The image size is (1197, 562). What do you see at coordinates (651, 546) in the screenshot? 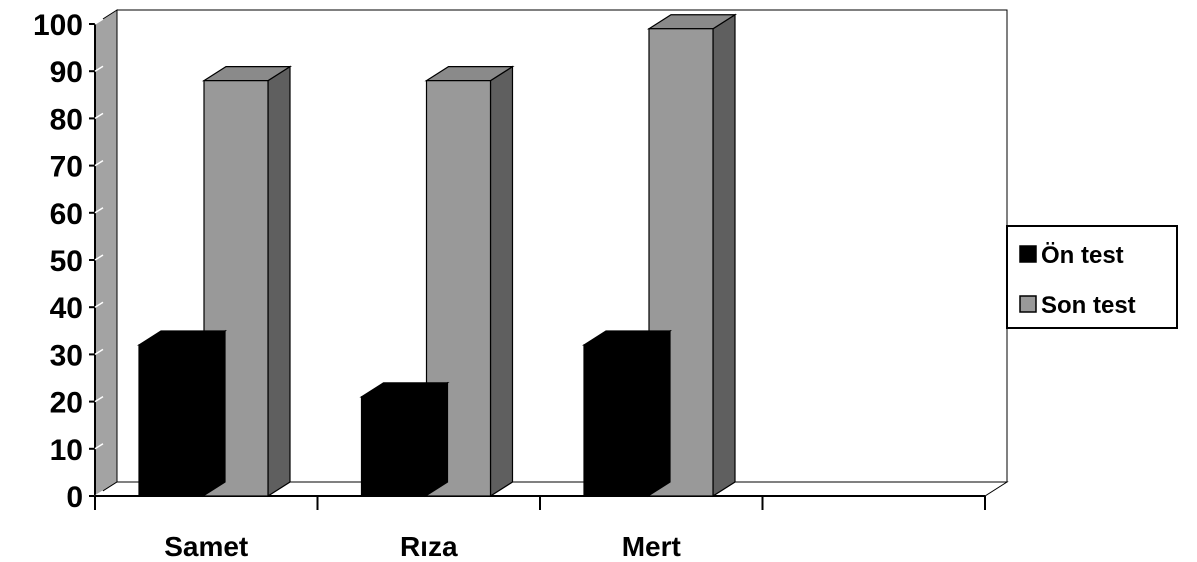
I see `x-category-label: Mert` at bounding box center [651, 546].